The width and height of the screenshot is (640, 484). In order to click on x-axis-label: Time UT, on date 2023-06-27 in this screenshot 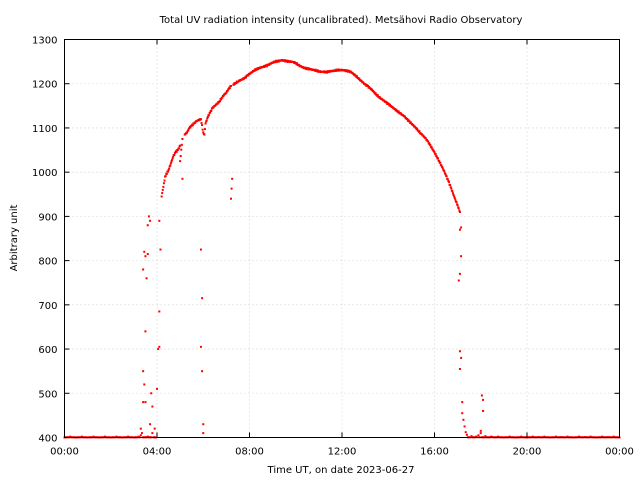, I will do `click(341, 470)`.